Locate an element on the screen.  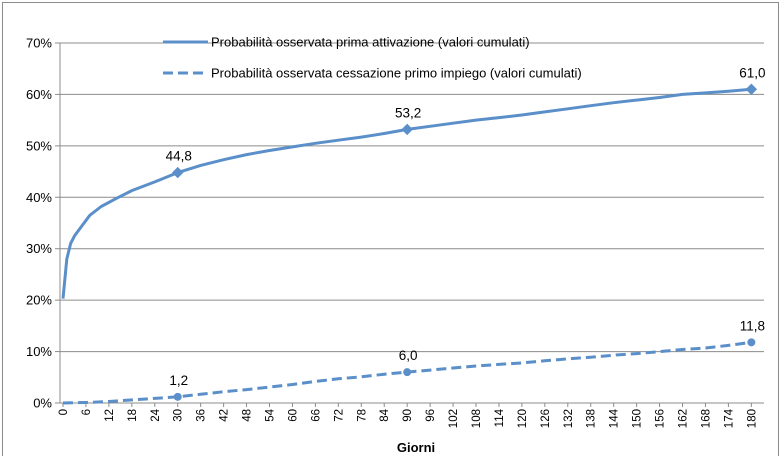
x-tick-label: 72 is located at coordinates (339, 415).